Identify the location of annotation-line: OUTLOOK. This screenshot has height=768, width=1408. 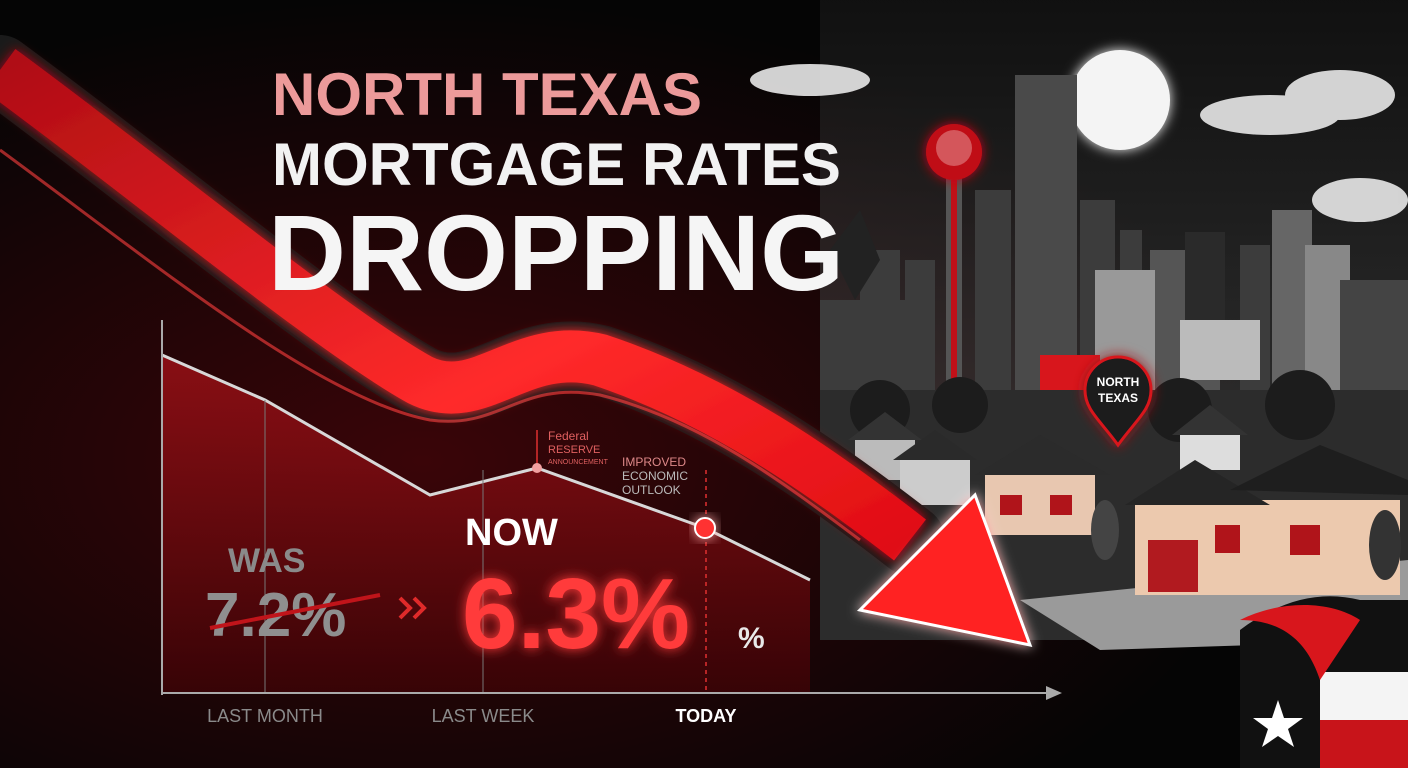
(651, 490).